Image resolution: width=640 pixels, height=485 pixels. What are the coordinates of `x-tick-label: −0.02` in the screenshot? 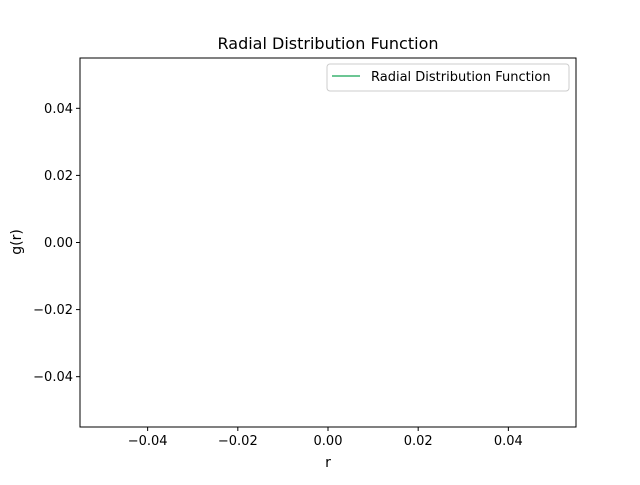 It's located at (238, 441).